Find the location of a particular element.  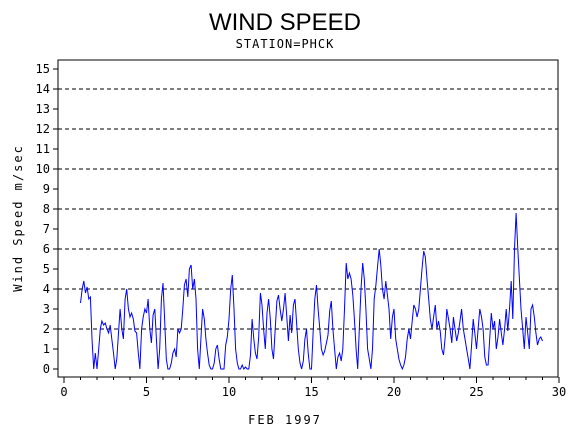

y-tick-label: 0 is located at coordinates (46, 369).